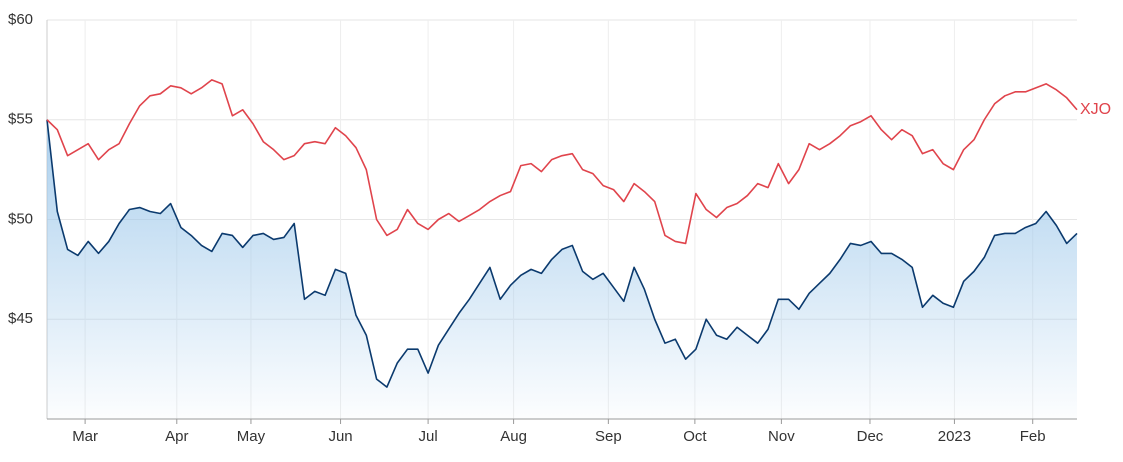  Describe the element at coordinates (608, 436) in the screenshot. I see `x-tick-label: Sep` at that location.